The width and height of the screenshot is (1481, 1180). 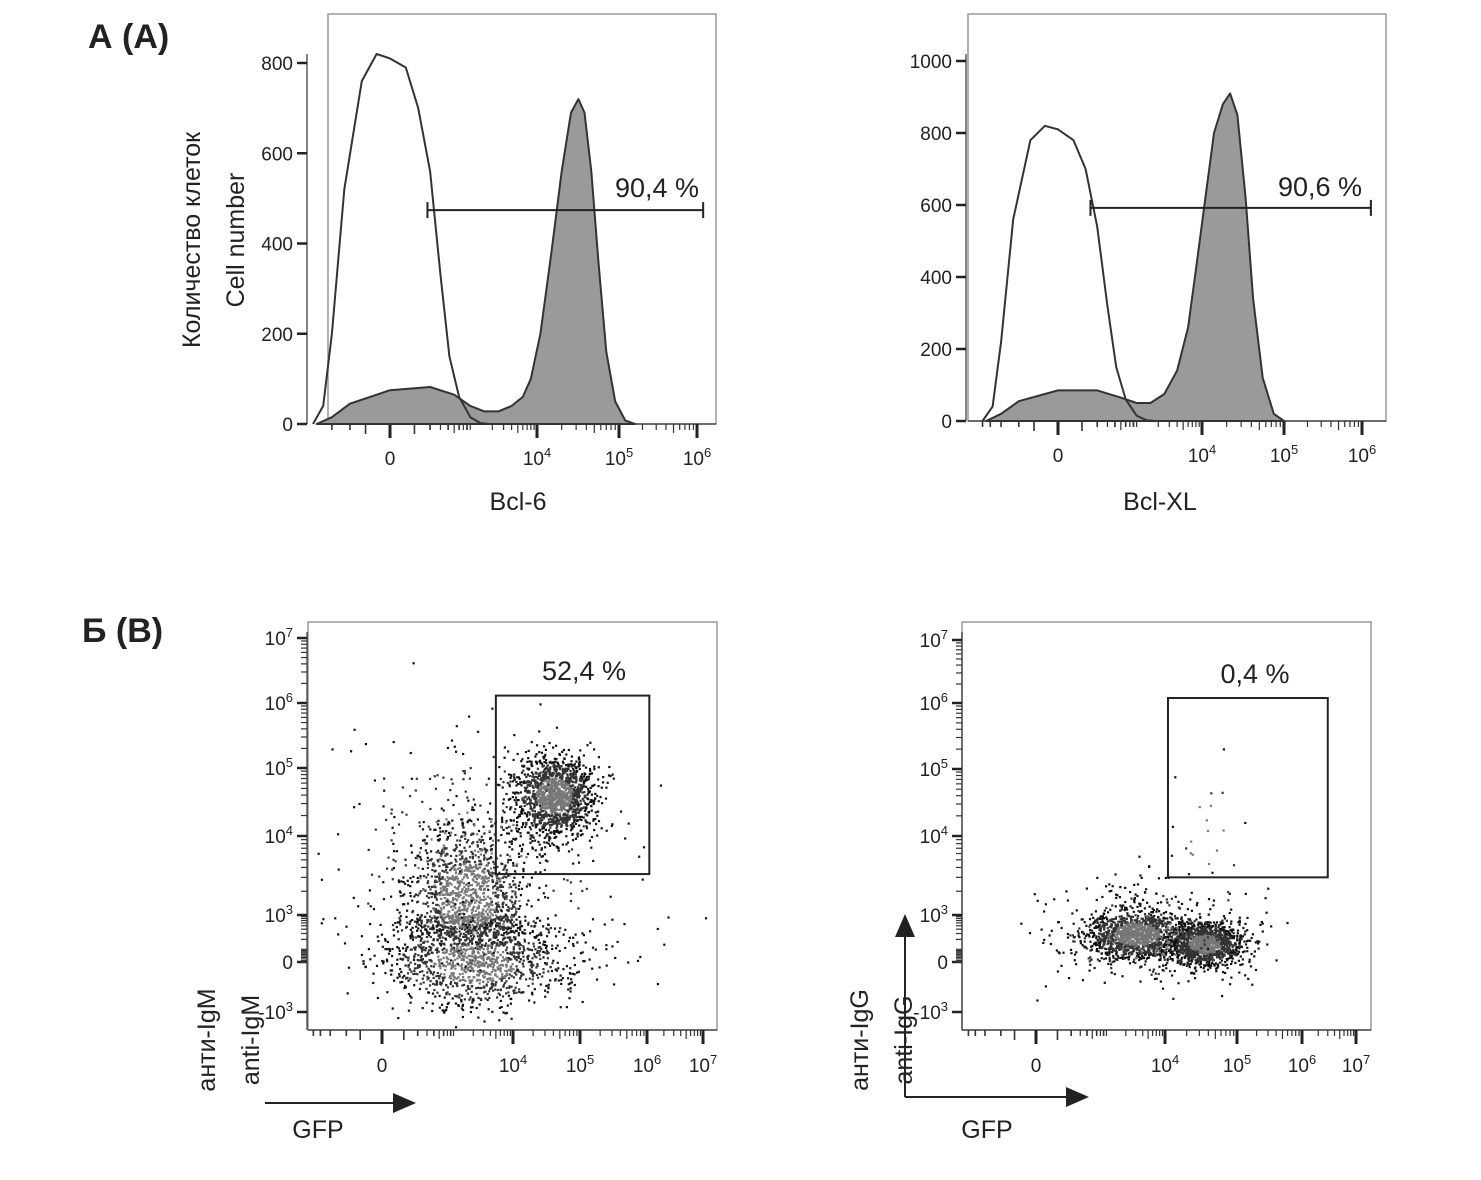 I want to click on tick-base: 0, so click(x=390, y=459).